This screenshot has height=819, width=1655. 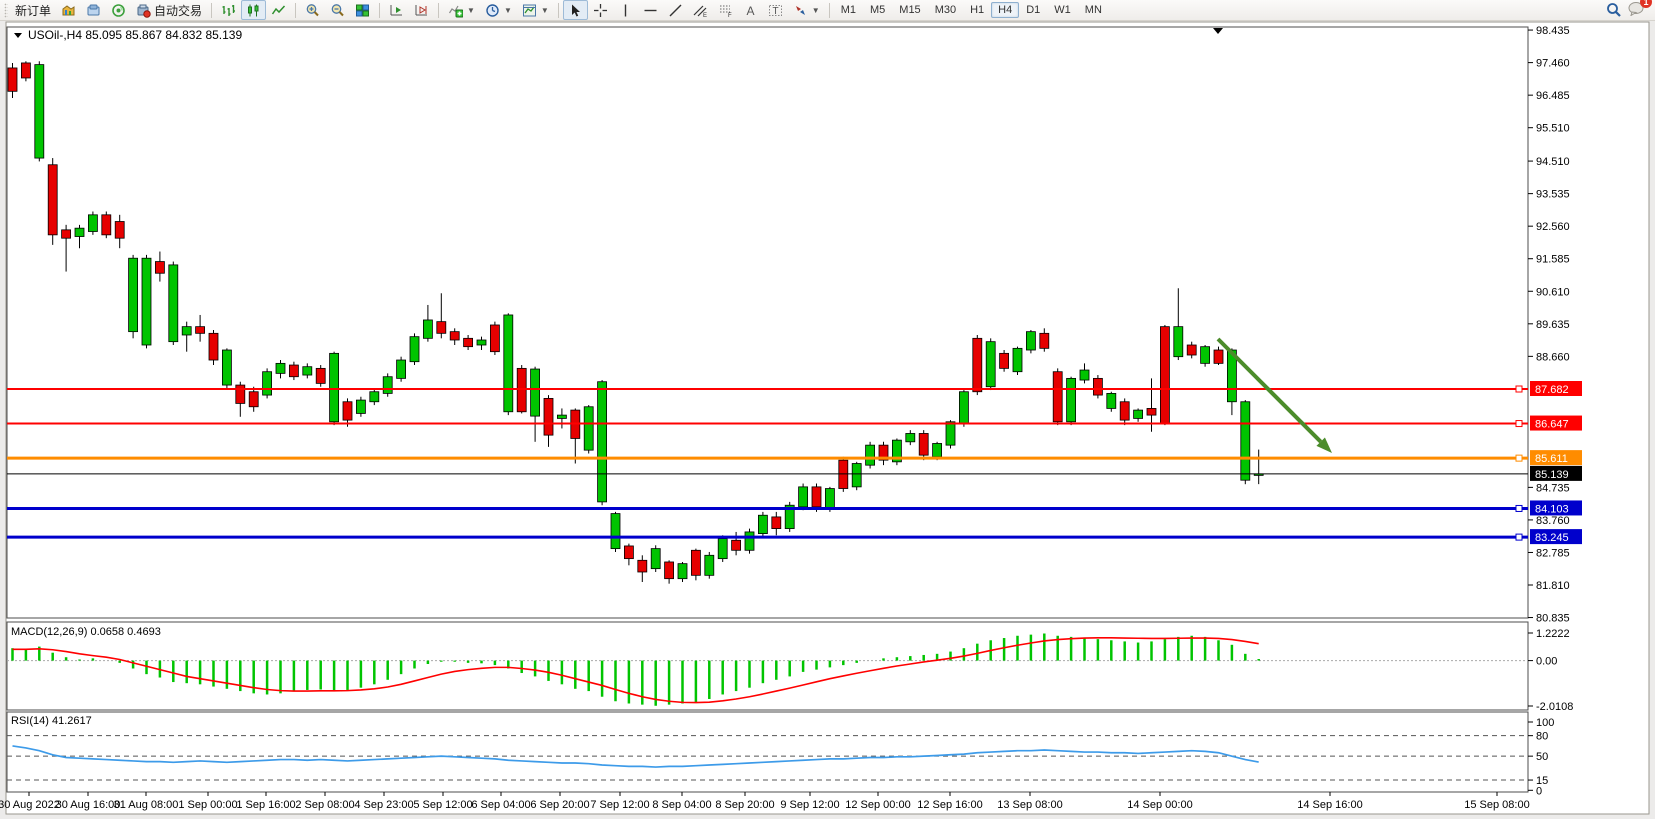 What do you see at coordinates (337, 10) in the screenshot?
I see `zoom-out-button` at bounding box center [337, 10].